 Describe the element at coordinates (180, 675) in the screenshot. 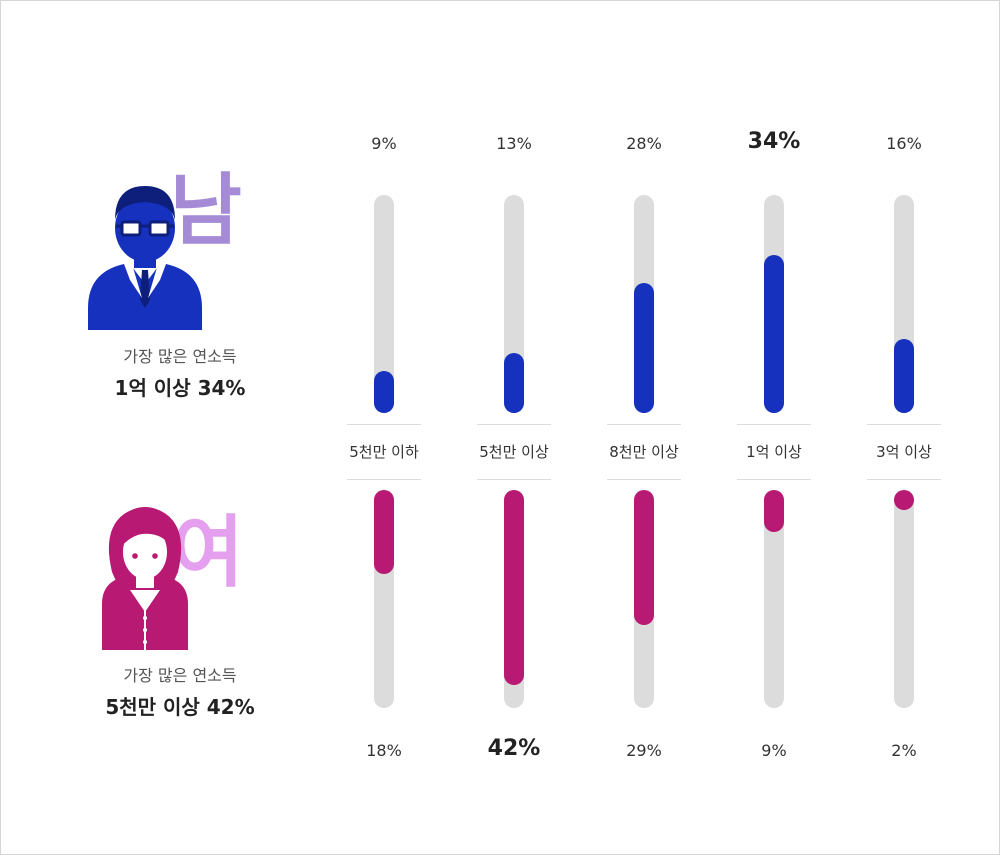

I see `female-summary-label: 가장 많은 연소득` at that location.